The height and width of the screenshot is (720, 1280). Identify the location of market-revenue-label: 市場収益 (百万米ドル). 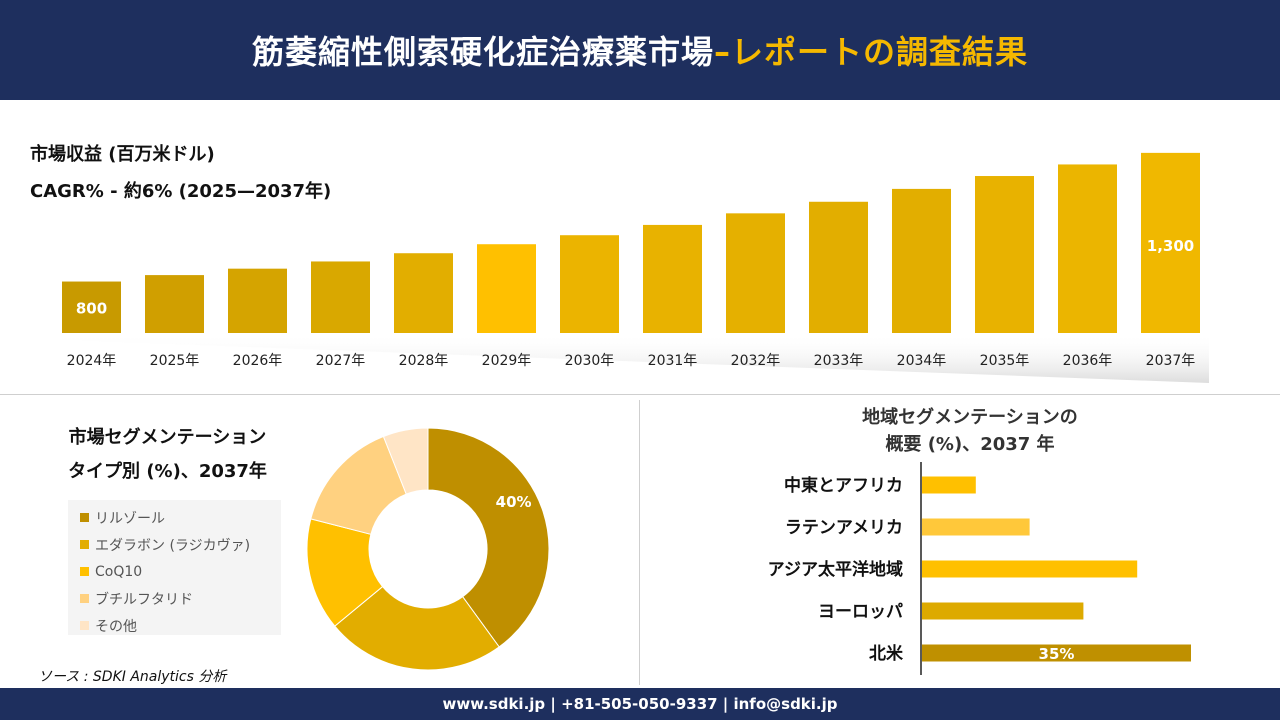
(122, 154).